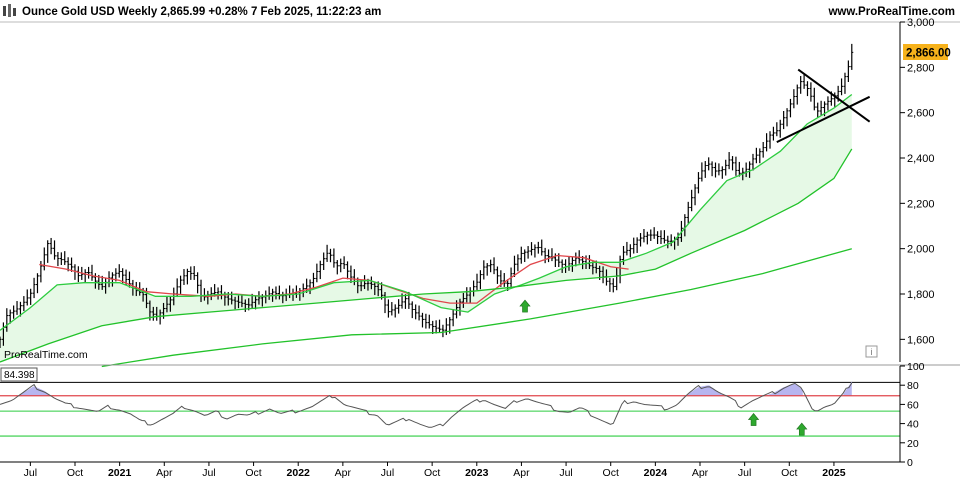  What do you see at coordinates (921, 68) in the screenshot?
I see `price-y-tick-label: 2,800` at bounding box center [921, 68].